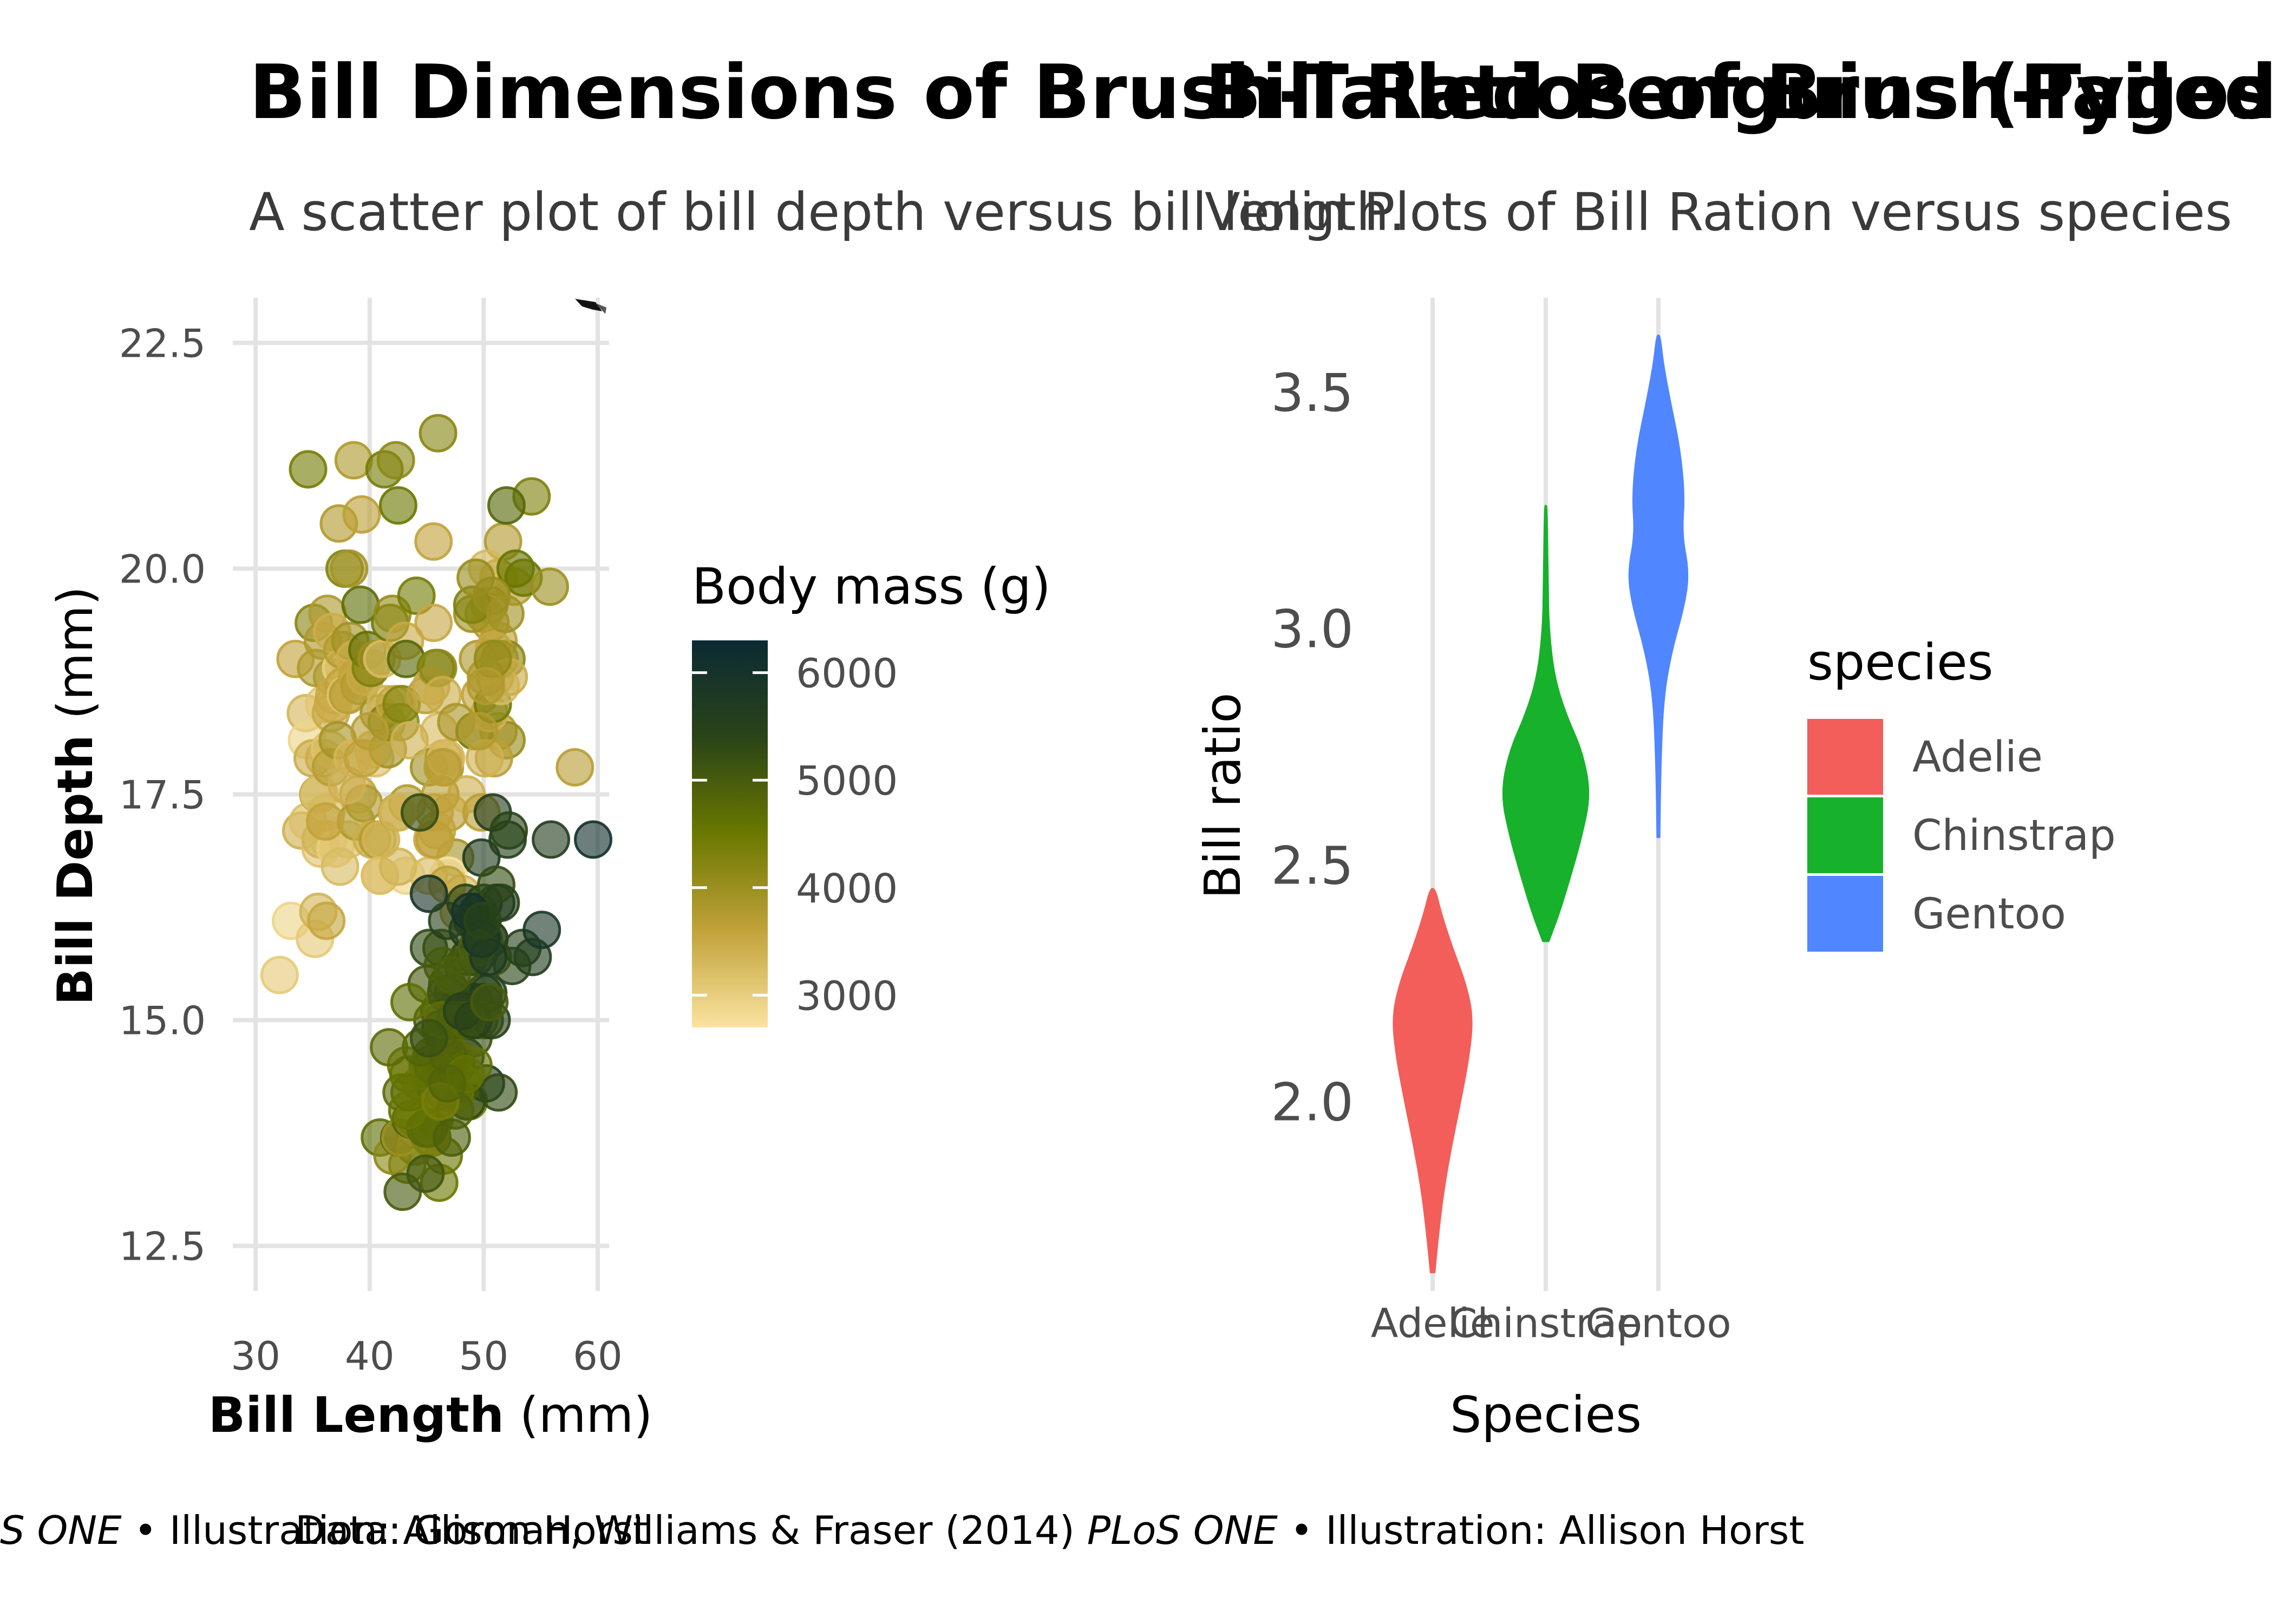  What do you see at coordinates (730, 834) in the screenshot?
I see `body-mass-colorbar` at bounding box center [730, 834].